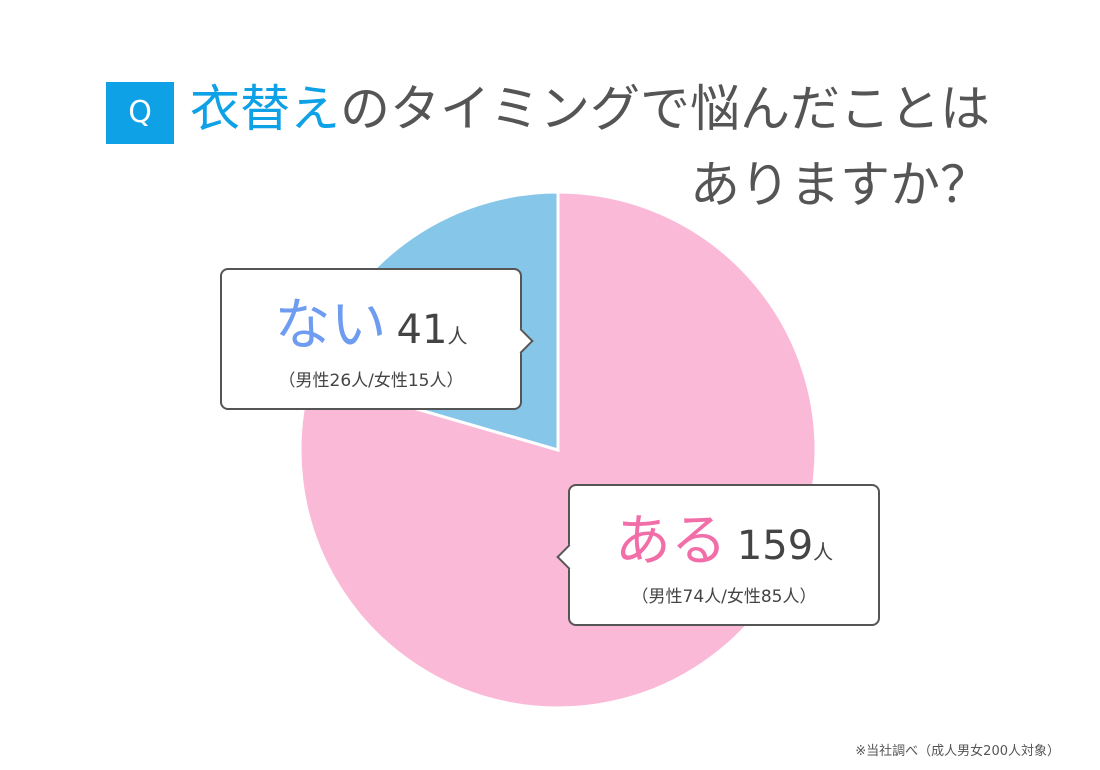 The width and height of the screenshot is (1100, 770). What do you see at coordinates (140, 113) in the screenshot?
I see `question-badge: Q` at bounding box center [140, 113].